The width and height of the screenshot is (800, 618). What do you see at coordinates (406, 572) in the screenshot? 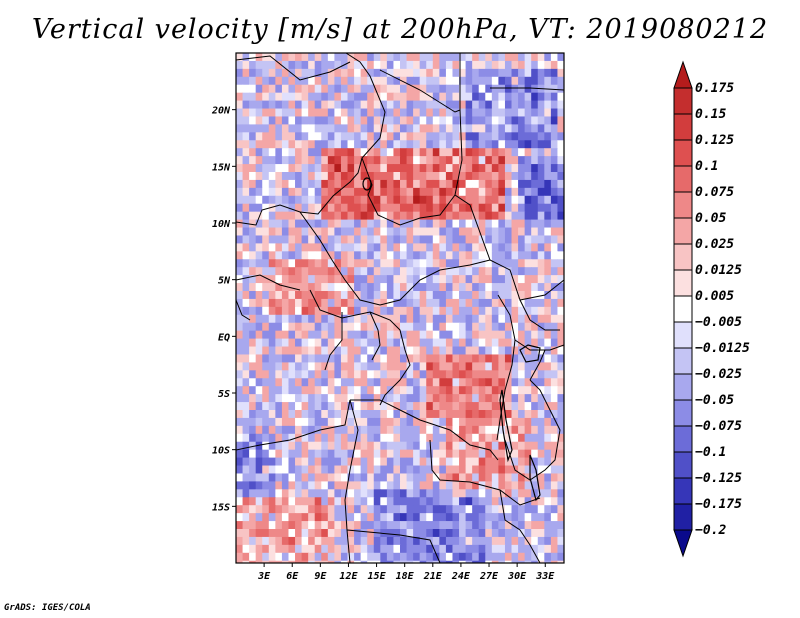
I see `x-axis: 3E 6E 9E 12E 15E 18E 21E 24E 27E 30E 33E` at bounding box center [406, 572].